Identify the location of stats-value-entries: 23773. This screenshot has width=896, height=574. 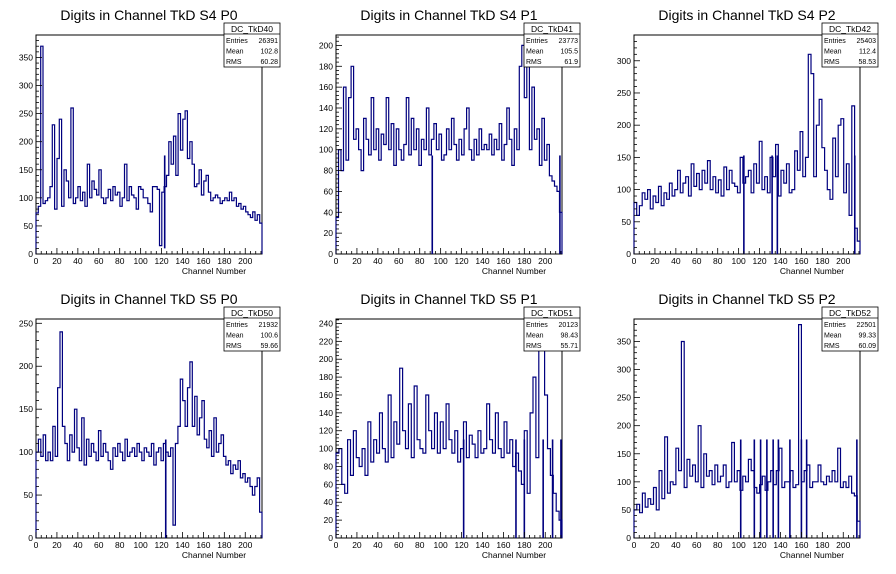
(569, 41).